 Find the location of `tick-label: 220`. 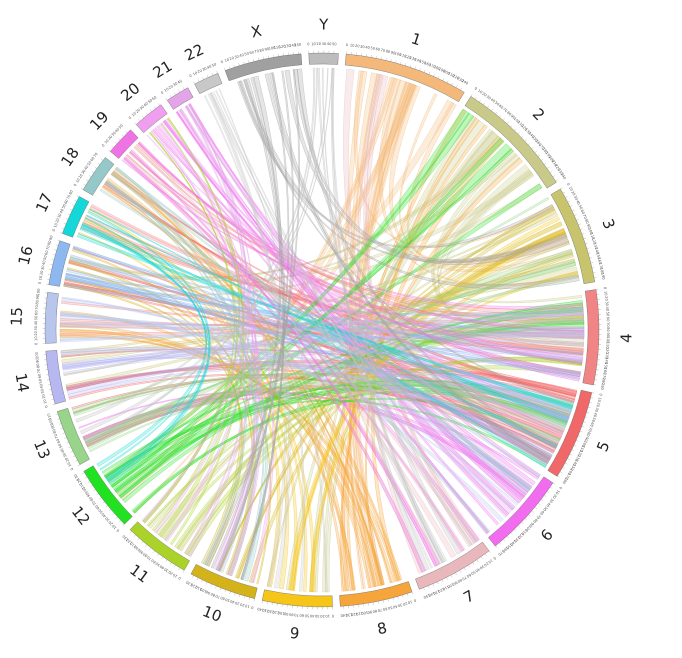

tick-label: 220 is located at coordinates (456, 77).